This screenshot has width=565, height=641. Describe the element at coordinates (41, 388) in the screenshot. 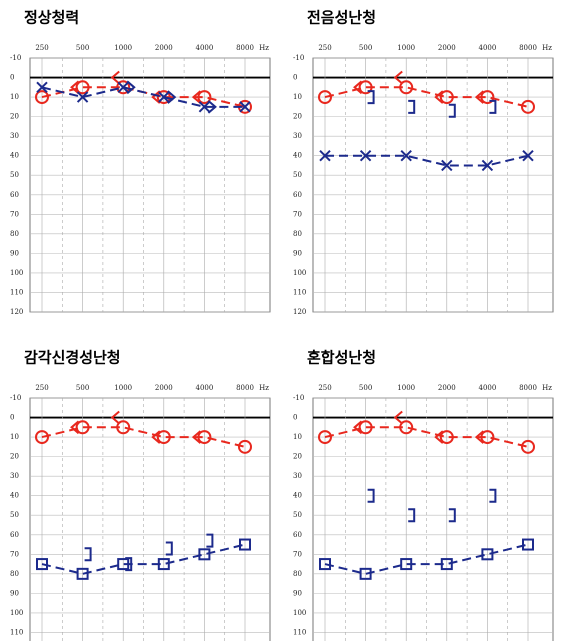

I see `x-tick-label: 250` at that location.